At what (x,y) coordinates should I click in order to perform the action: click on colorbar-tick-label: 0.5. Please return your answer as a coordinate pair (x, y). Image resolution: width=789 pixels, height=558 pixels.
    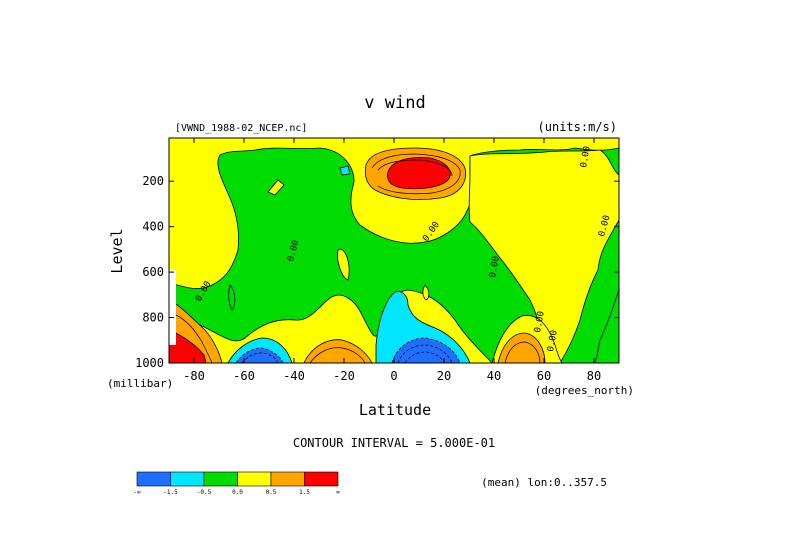
    Looking at the image, I should click on (271, 492).